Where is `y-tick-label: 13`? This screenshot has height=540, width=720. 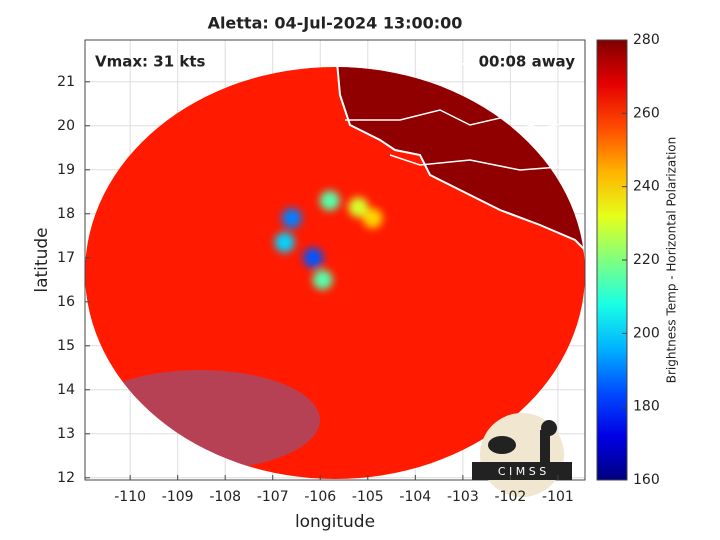
y-tick-label: 13 is located at coordinates (66, 434).